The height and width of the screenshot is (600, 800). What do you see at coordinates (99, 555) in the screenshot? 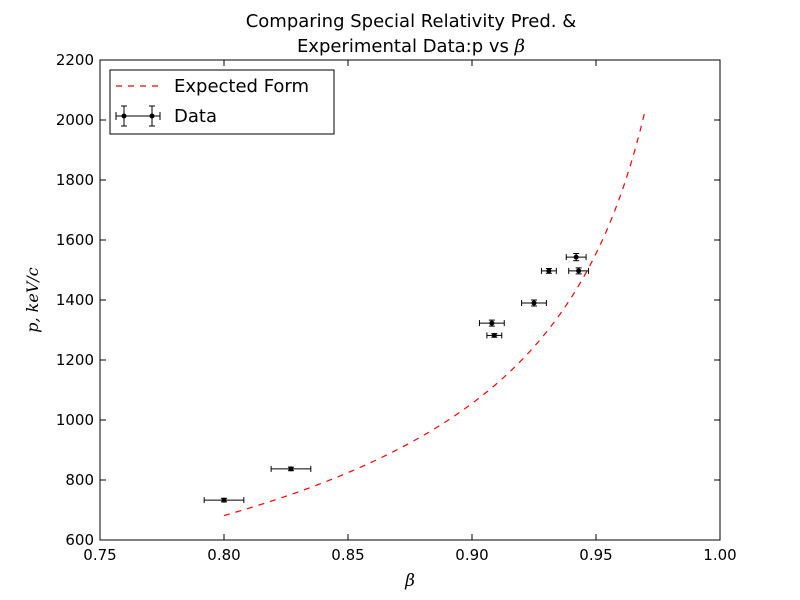
I see `x-tick-label: 0.75` at bounding box center [99, 555].